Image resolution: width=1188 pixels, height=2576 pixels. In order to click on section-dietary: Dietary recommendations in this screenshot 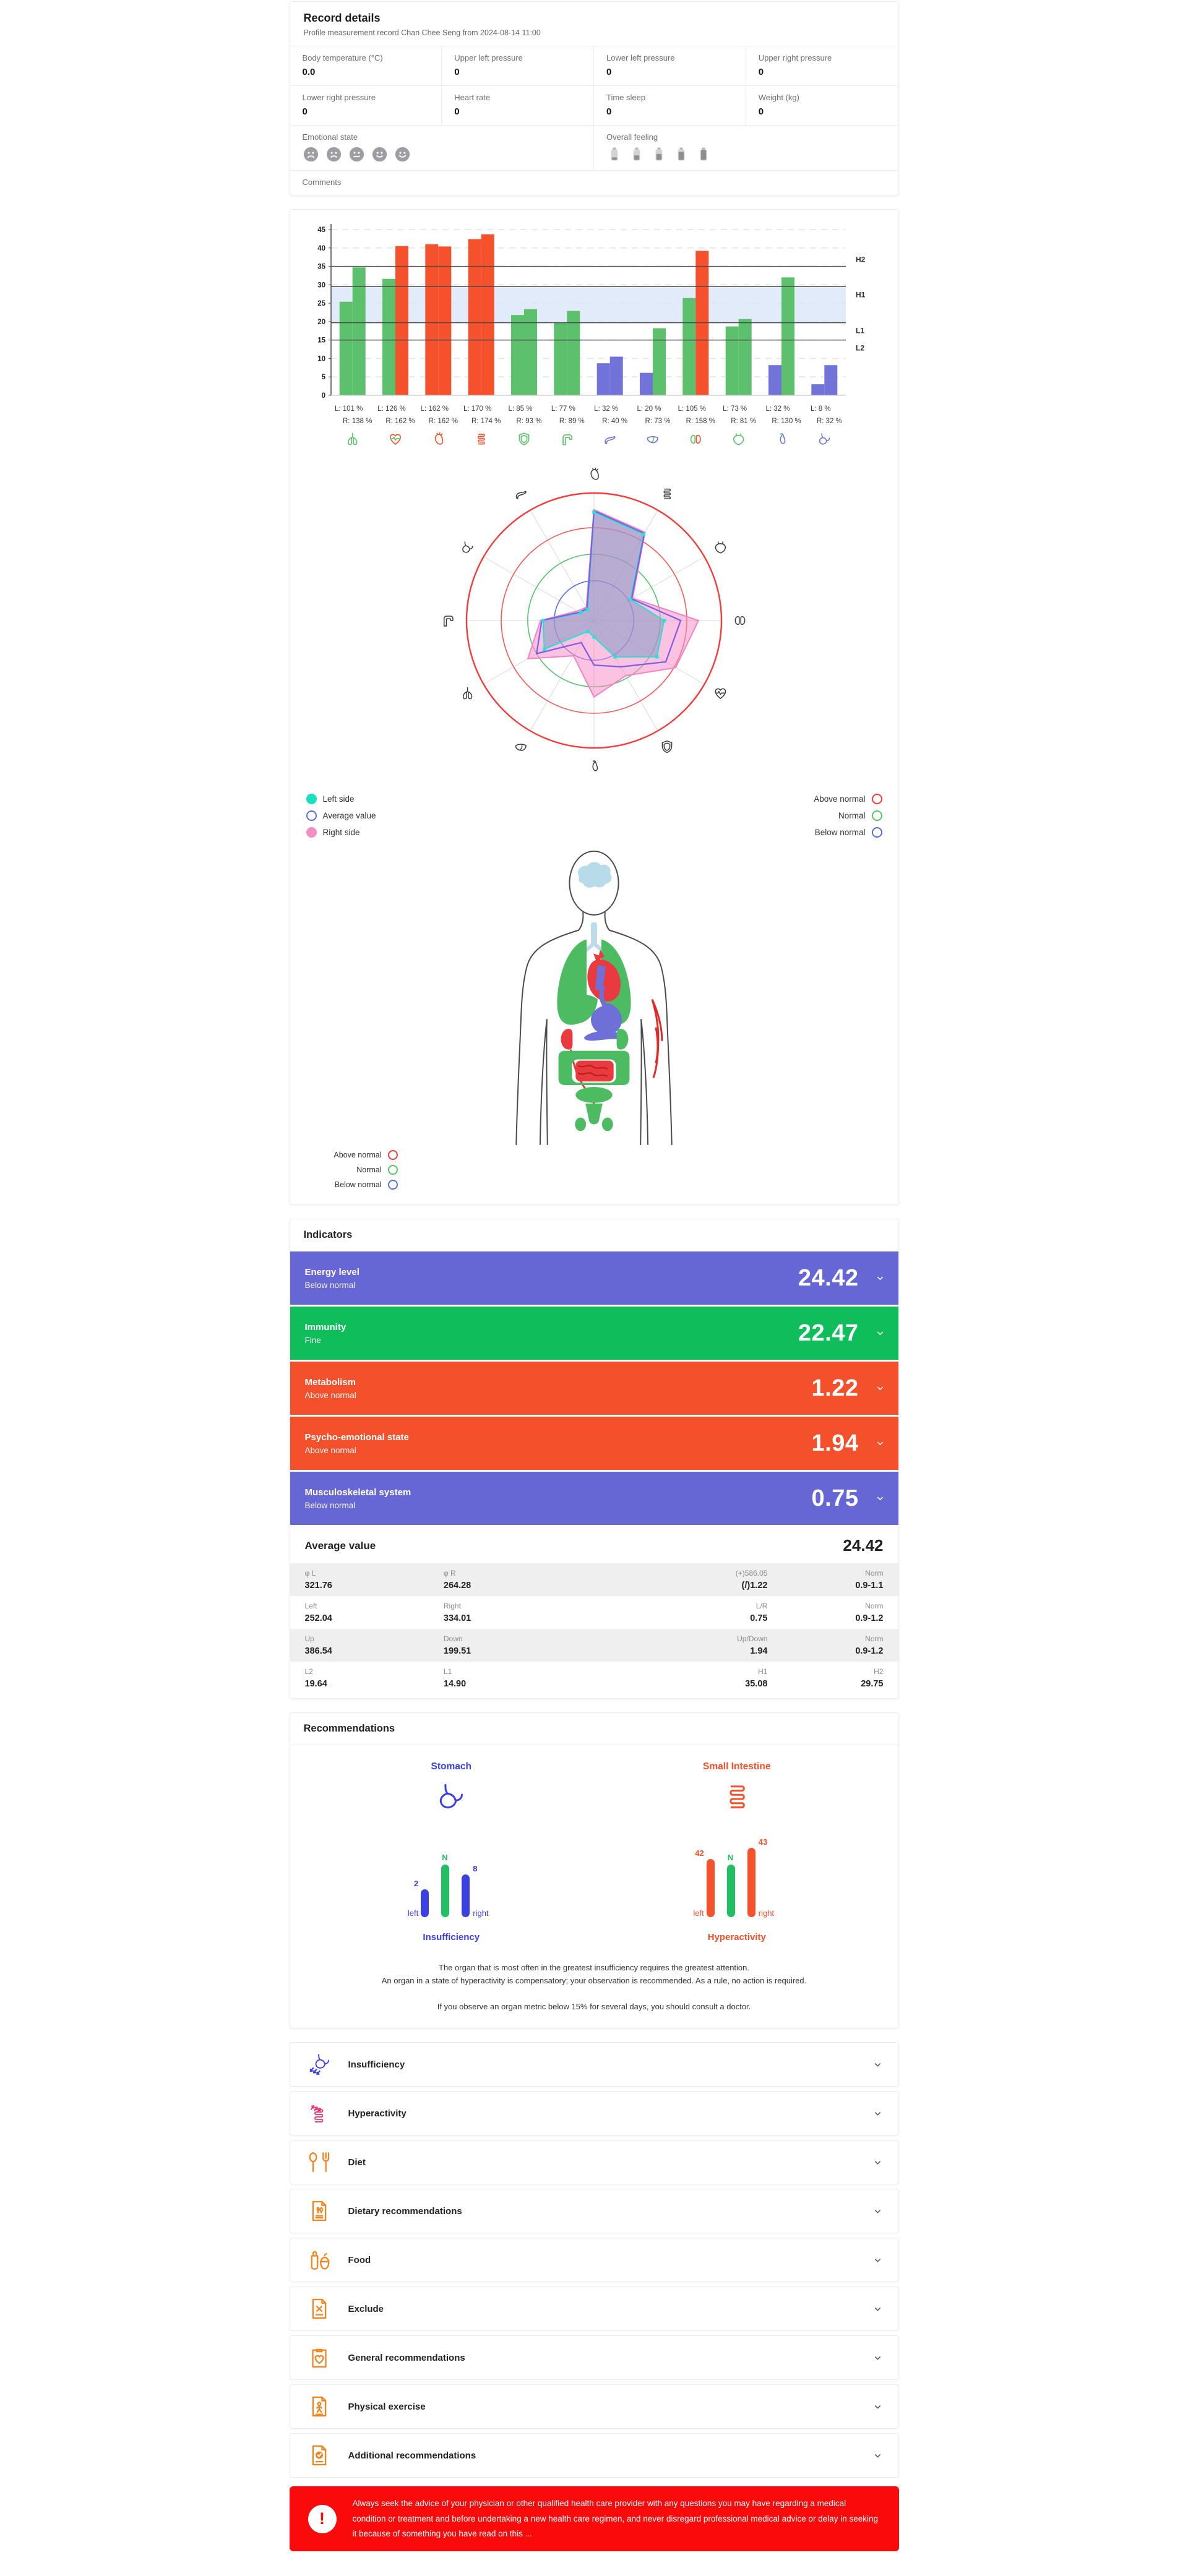, I will do `click(594, 2211)`.